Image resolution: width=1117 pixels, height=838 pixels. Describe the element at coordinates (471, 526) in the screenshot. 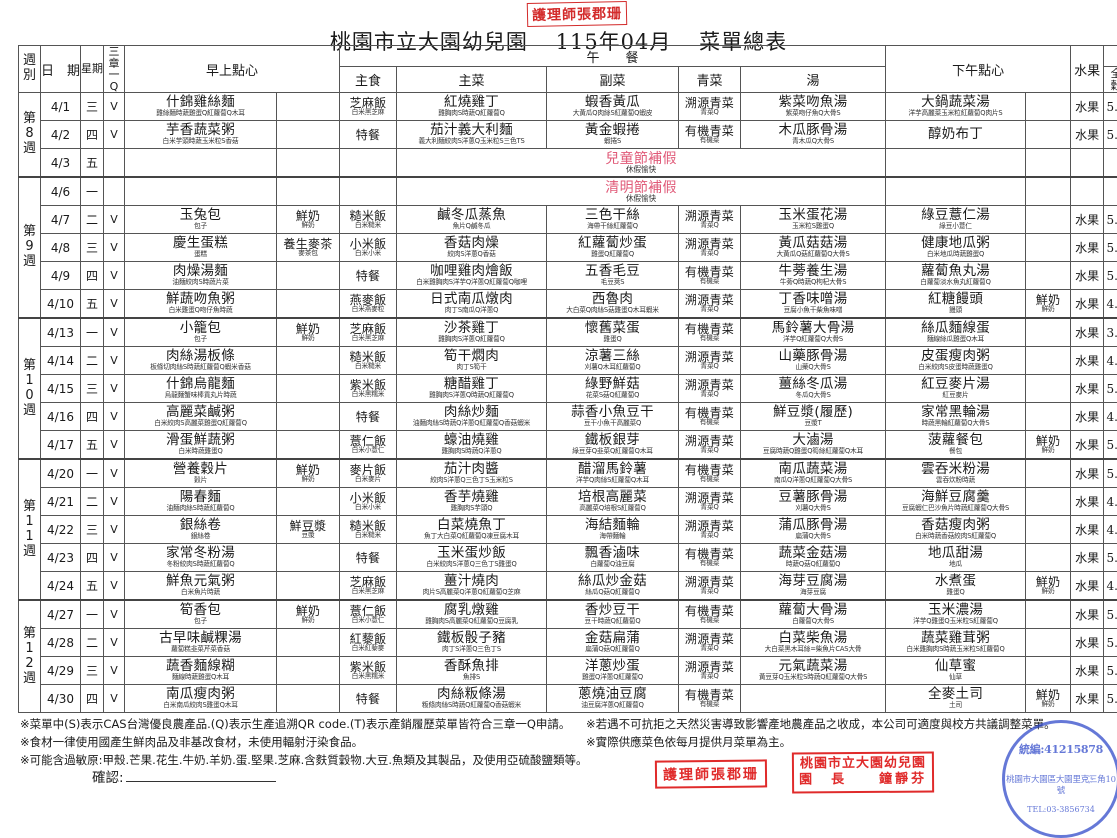

I see `main-dish-cell-text: 白菜燒魚丁` at that location.